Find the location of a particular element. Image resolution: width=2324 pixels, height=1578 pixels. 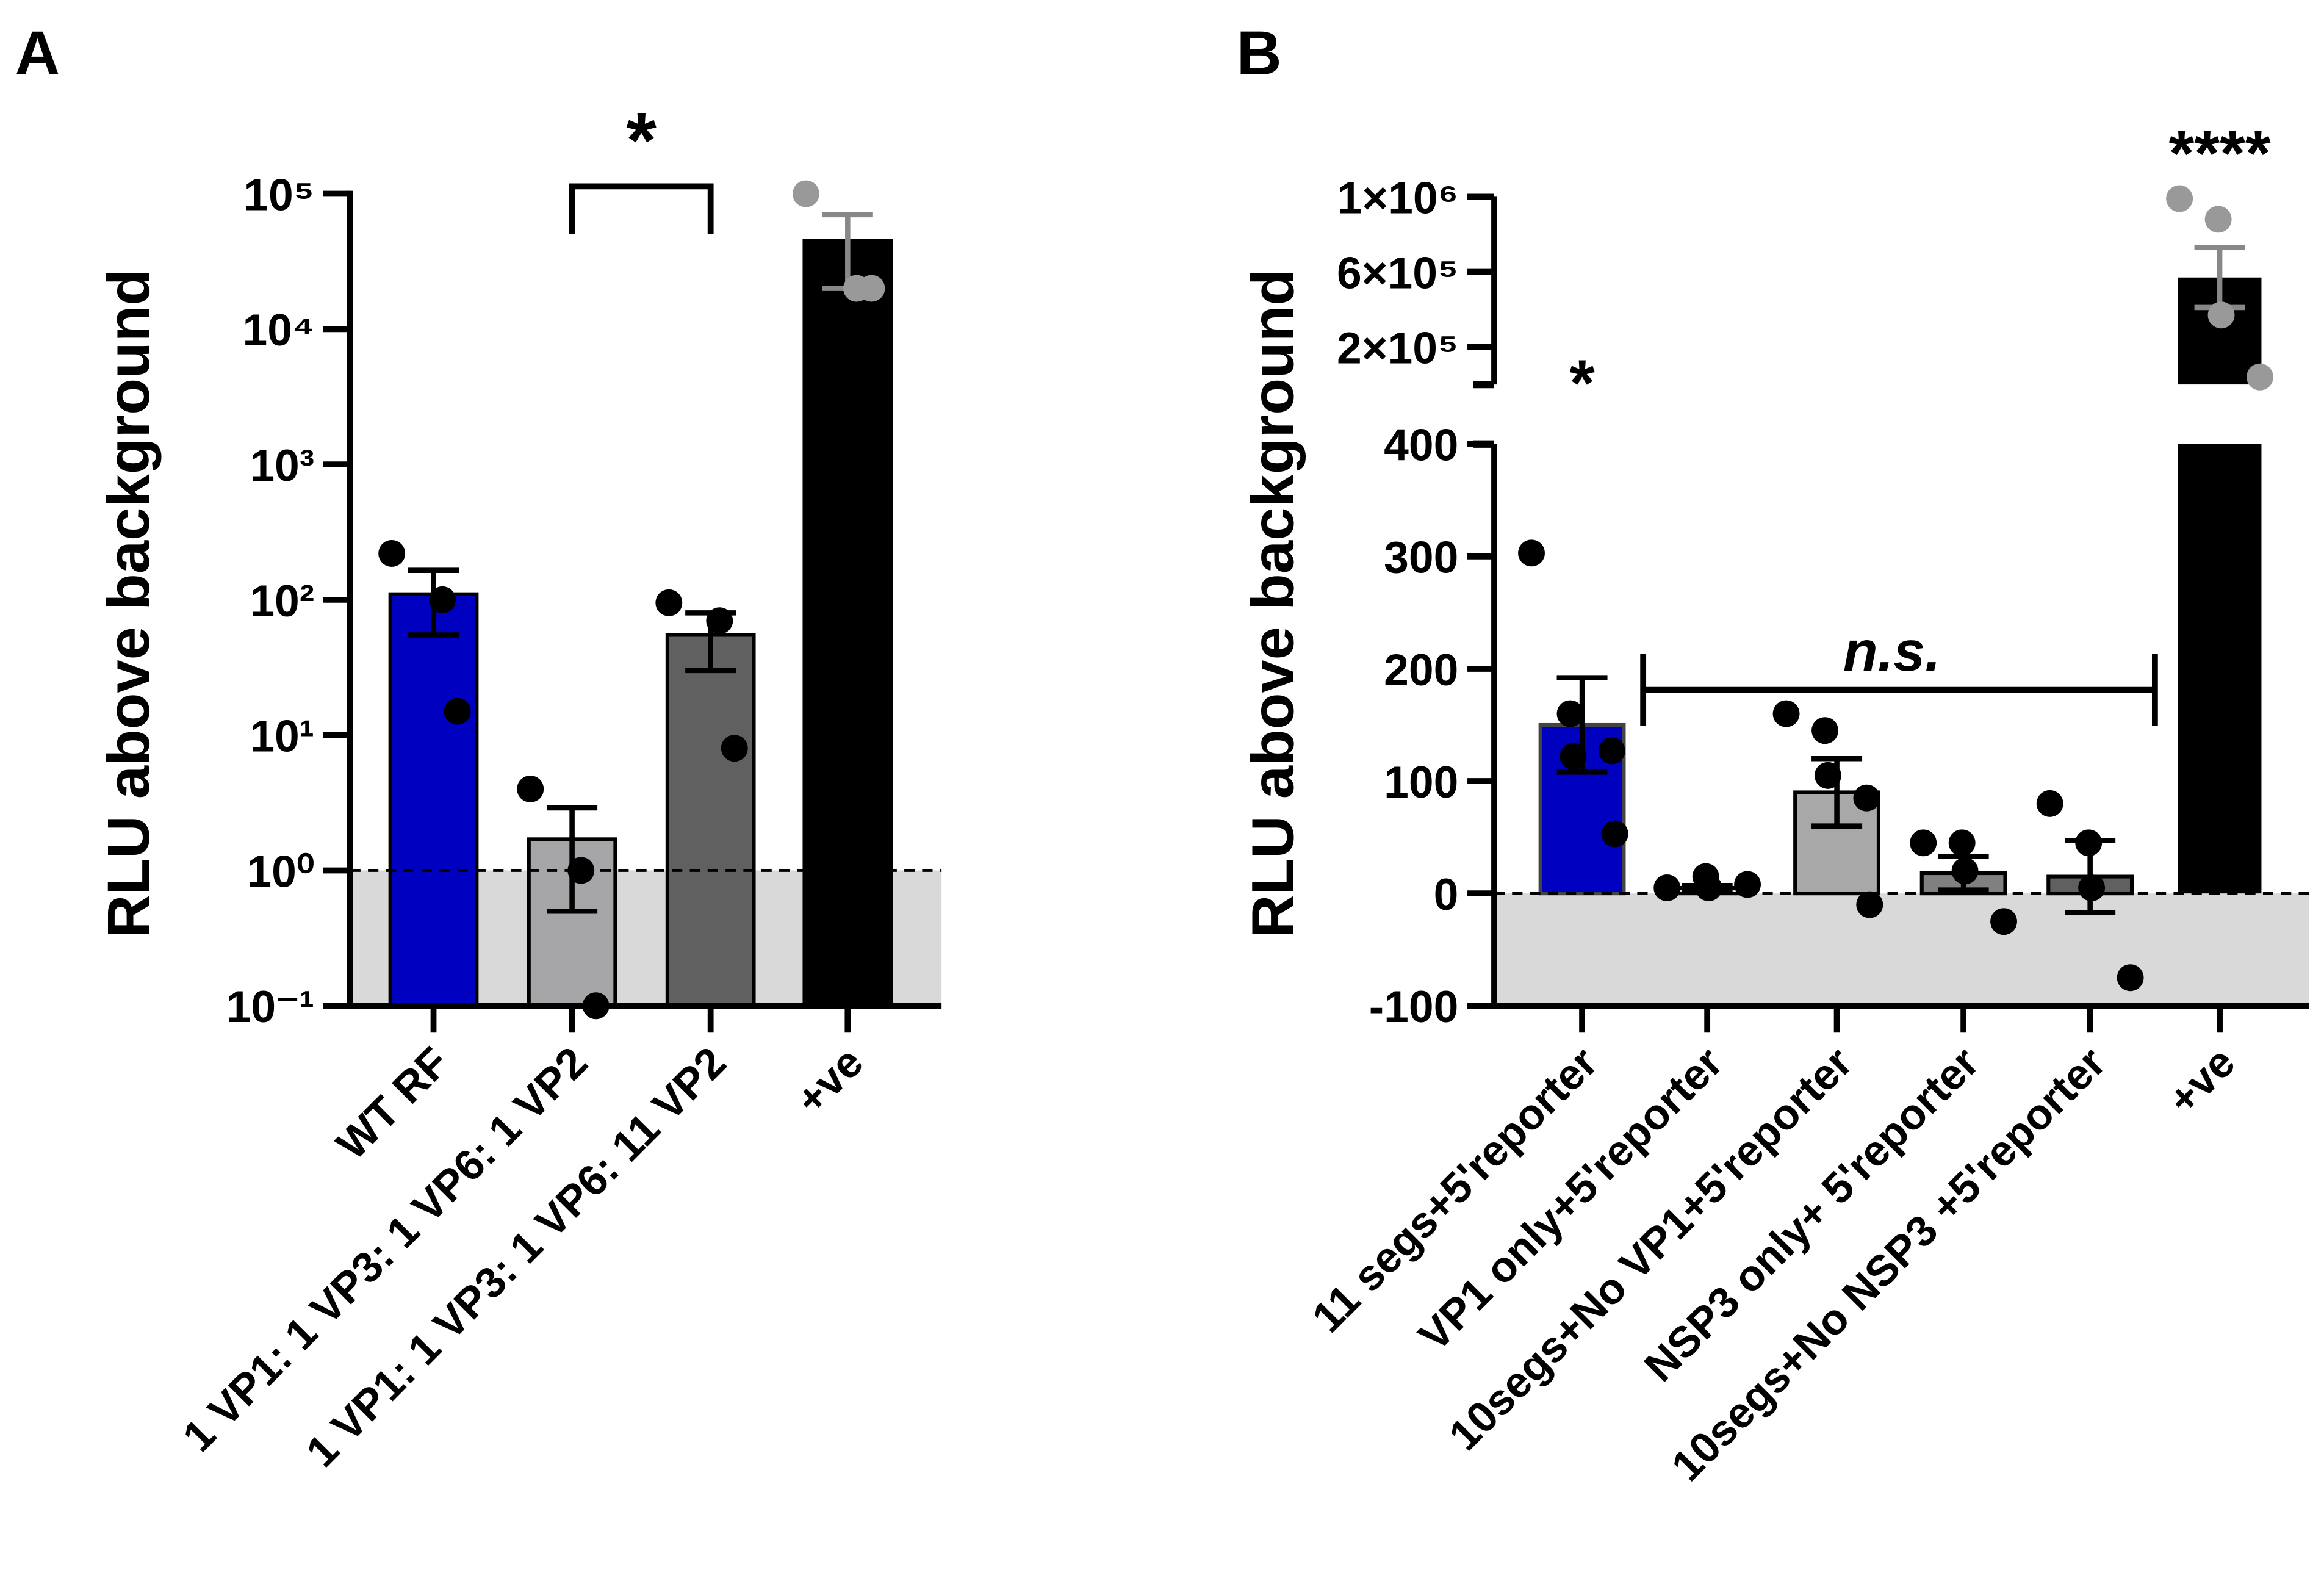

y-tick-label: 400 is located at coordinates (1421, 445).